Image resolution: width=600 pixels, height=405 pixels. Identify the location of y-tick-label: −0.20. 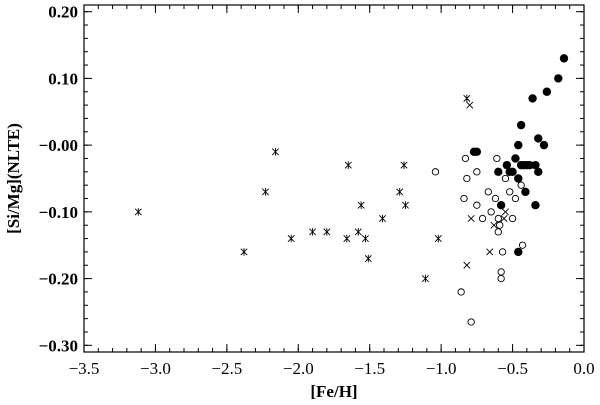
(58, 279).